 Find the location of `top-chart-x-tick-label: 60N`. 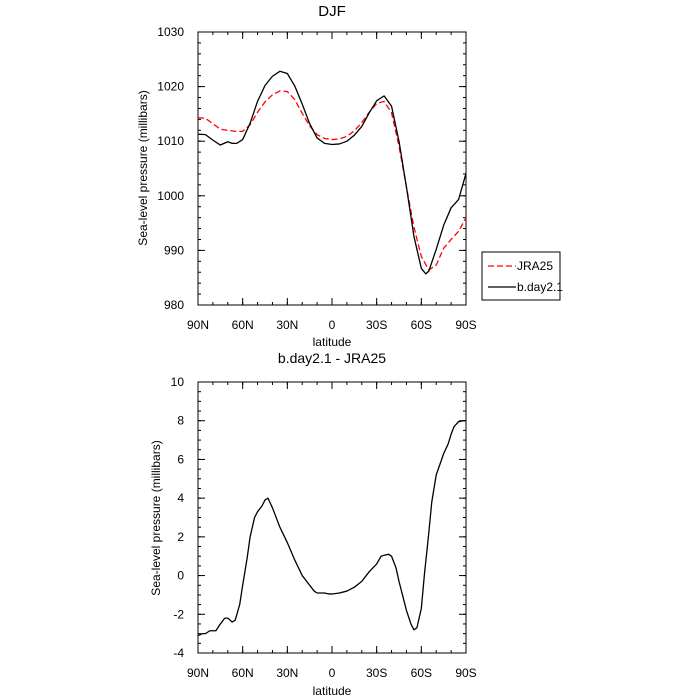

top-chart-x-tick-label: 60N is located at coordinates (243, 325).